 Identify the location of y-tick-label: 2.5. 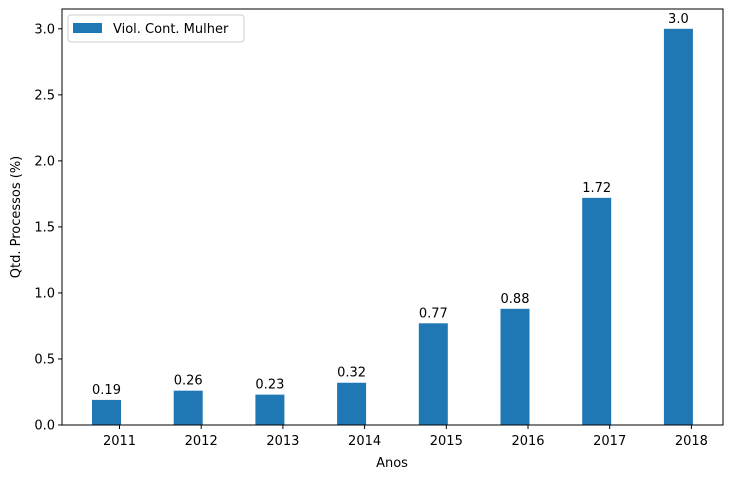
(44, 95).